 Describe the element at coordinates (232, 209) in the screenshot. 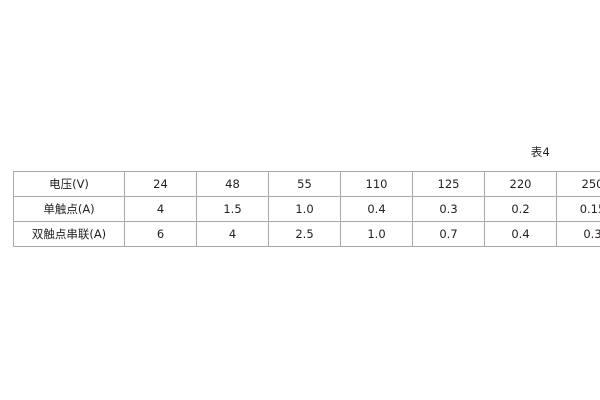

I see `cell-single-contact-2: 1.5` at that location.